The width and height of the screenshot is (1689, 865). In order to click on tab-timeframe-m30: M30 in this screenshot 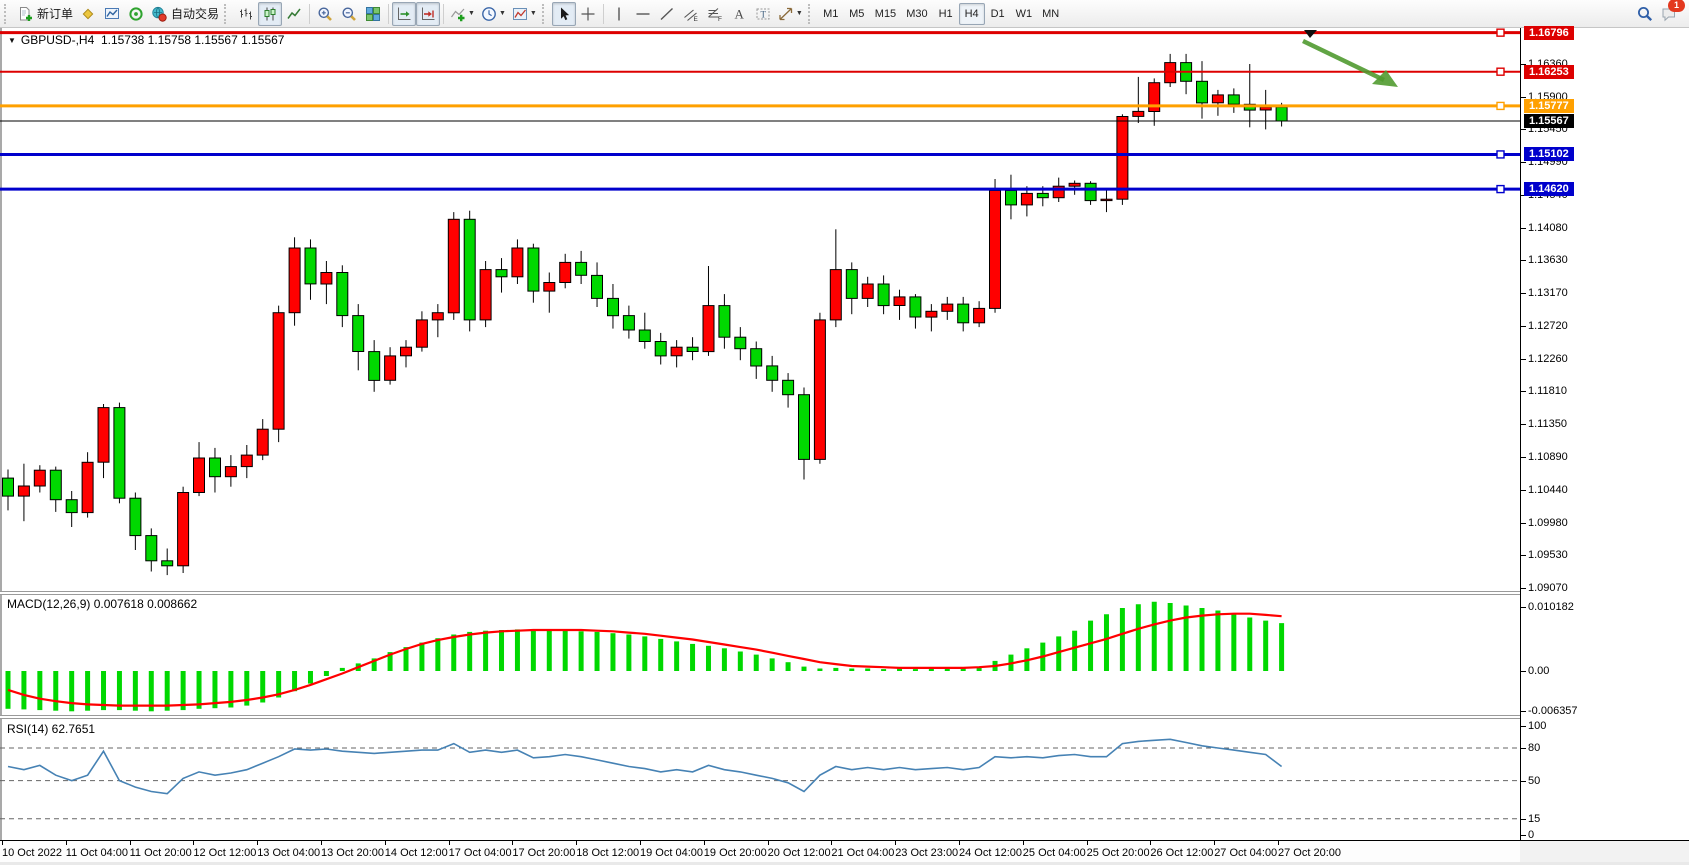, I will do `click(917, 13)`.